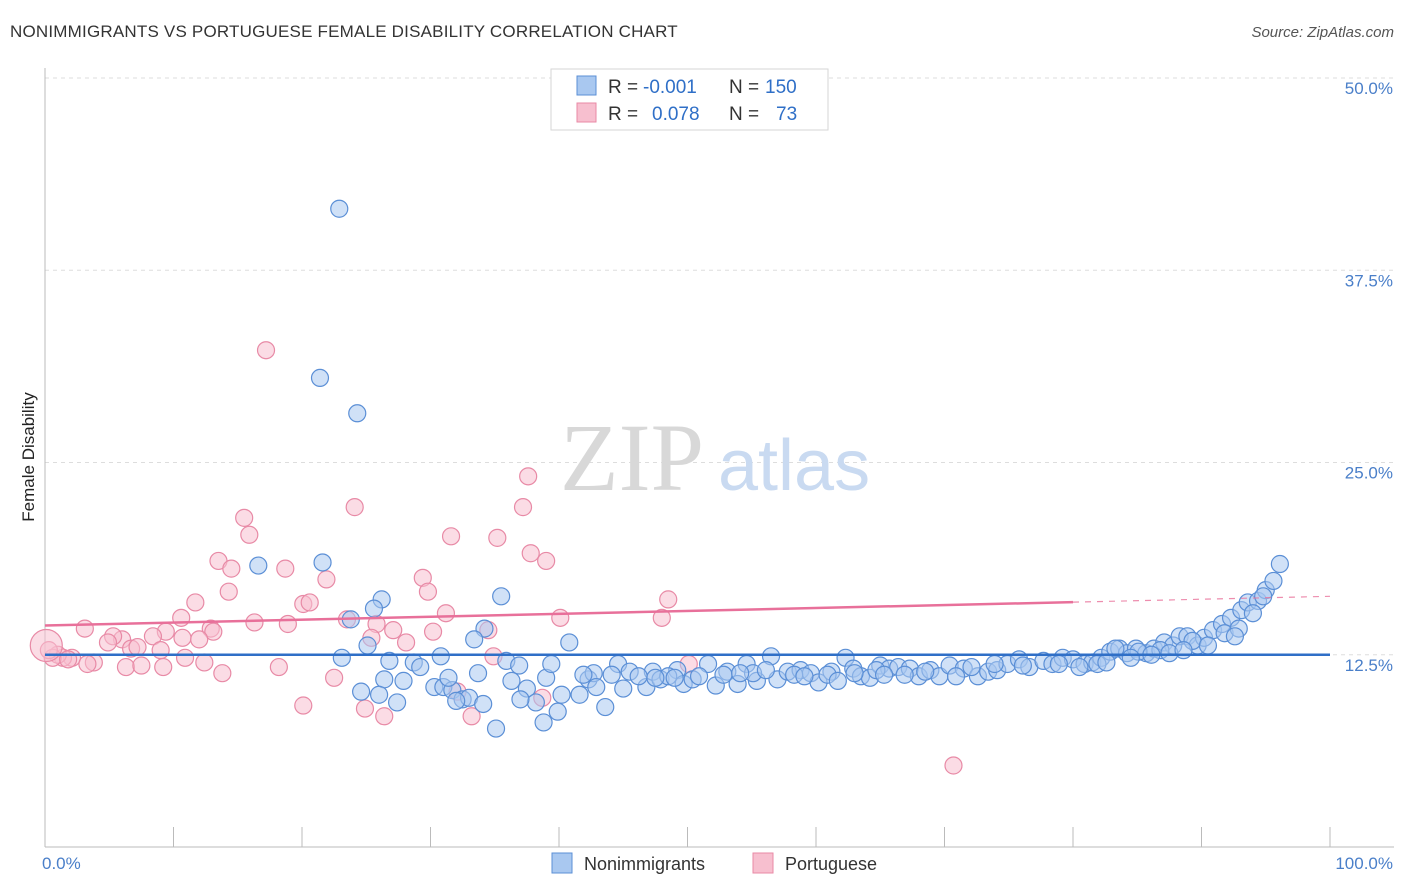 The image size is (1406, 892). Describe the element at coordinates (623, 87) in the screenshot. I see `legend-r-label: R =` at that location.